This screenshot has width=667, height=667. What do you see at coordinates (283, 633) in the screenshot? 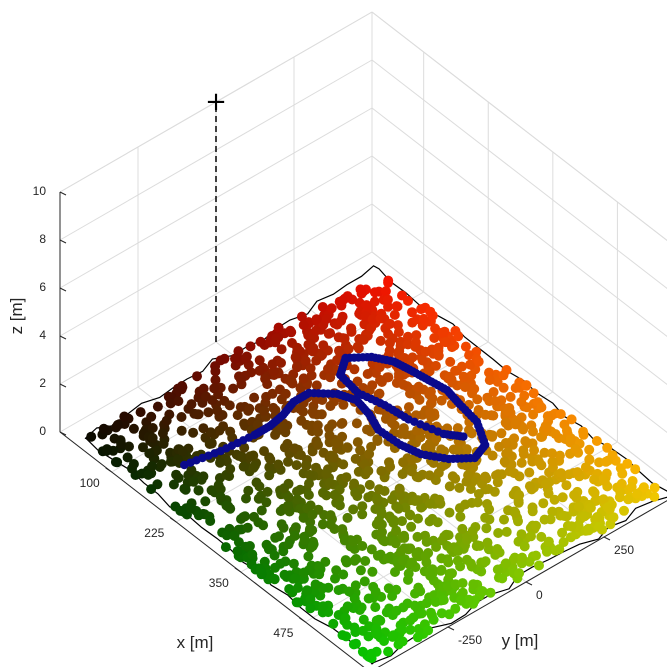
I see `x-tick-label: 475` at bounding box center [283, 633].